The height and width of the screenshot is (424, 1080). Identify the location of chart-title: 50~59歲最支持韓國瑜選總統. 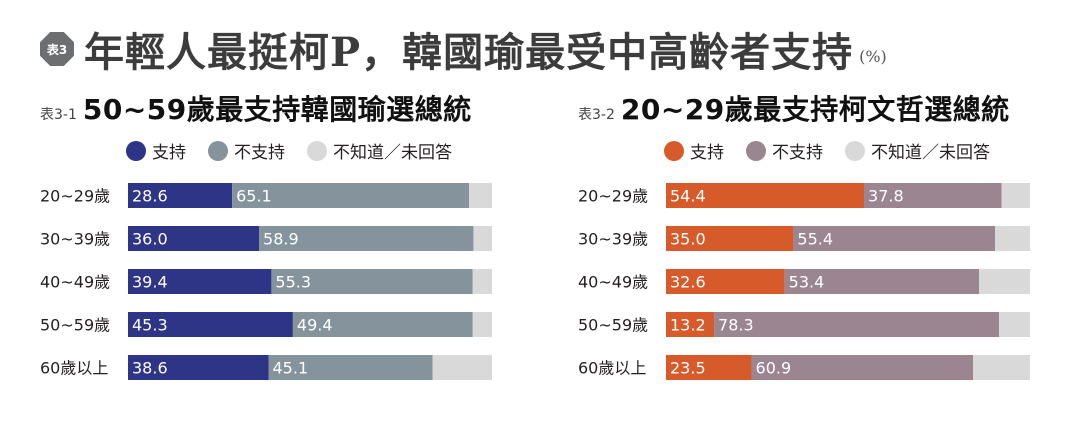
(277, 109).